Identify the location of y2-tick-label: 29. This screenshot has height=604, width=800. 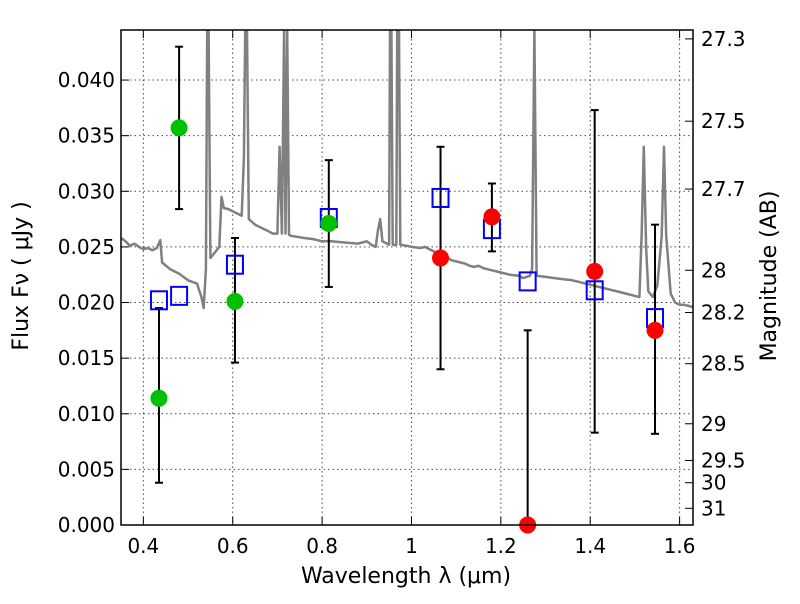
(713, 424).